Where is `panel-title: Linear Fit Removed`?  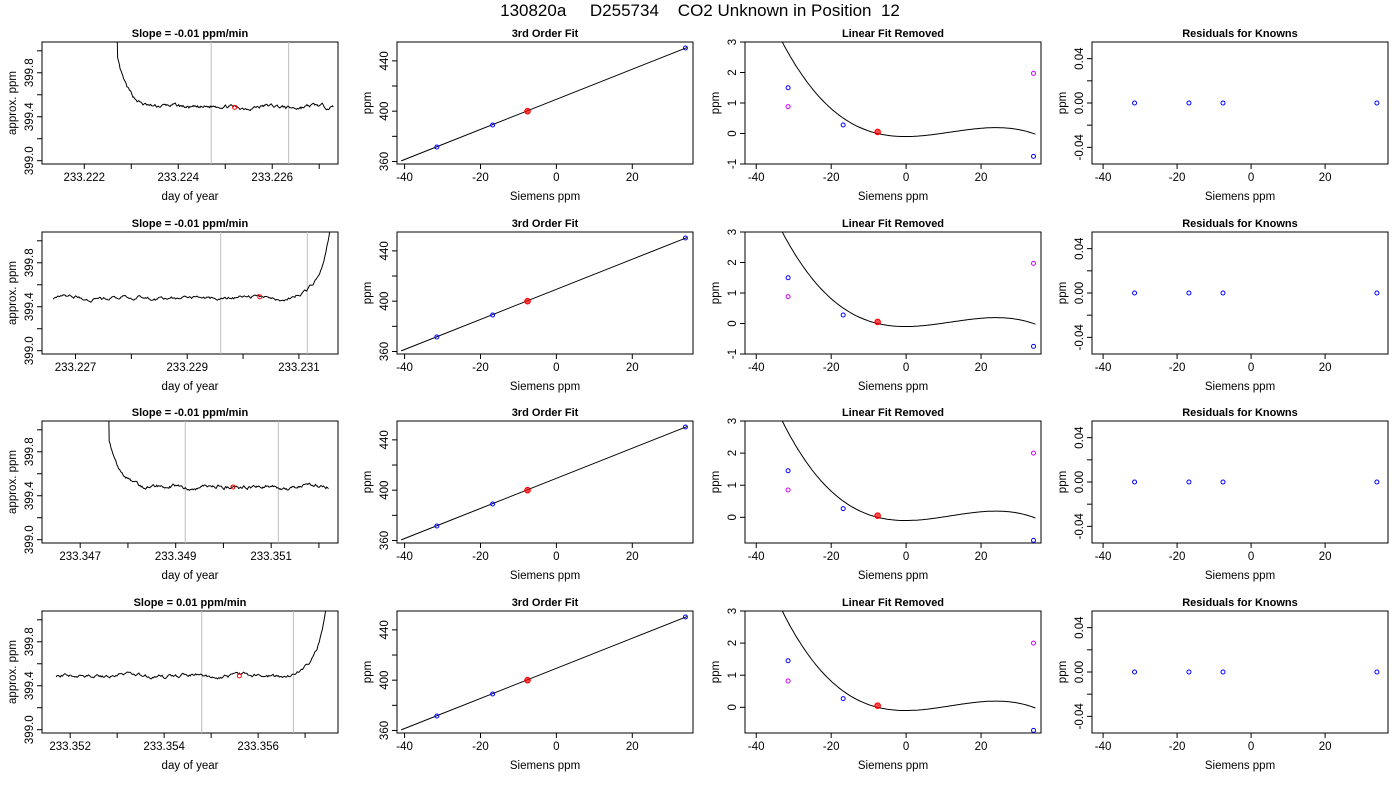
panel-title: Linear Fit Removed is located at coordinates (893, 224).